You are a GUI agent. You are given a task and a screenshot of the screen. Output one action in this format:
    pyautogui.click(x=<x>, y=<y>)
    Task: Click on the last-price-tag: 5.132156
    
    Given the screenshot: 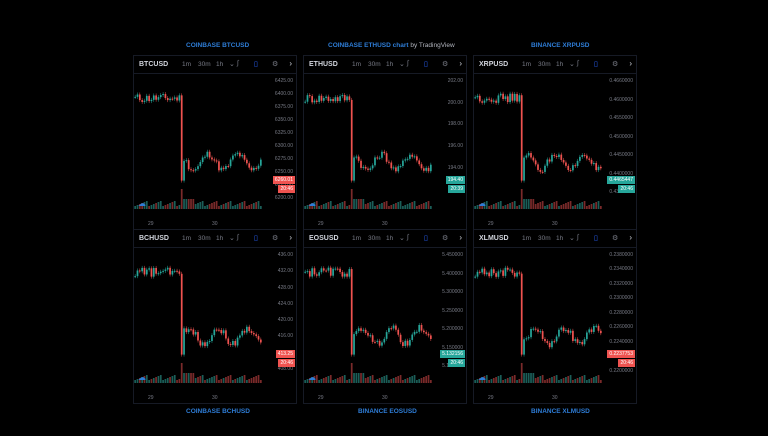 What is the action you would take?
    pyautogui.click(x=452, y=354)
    